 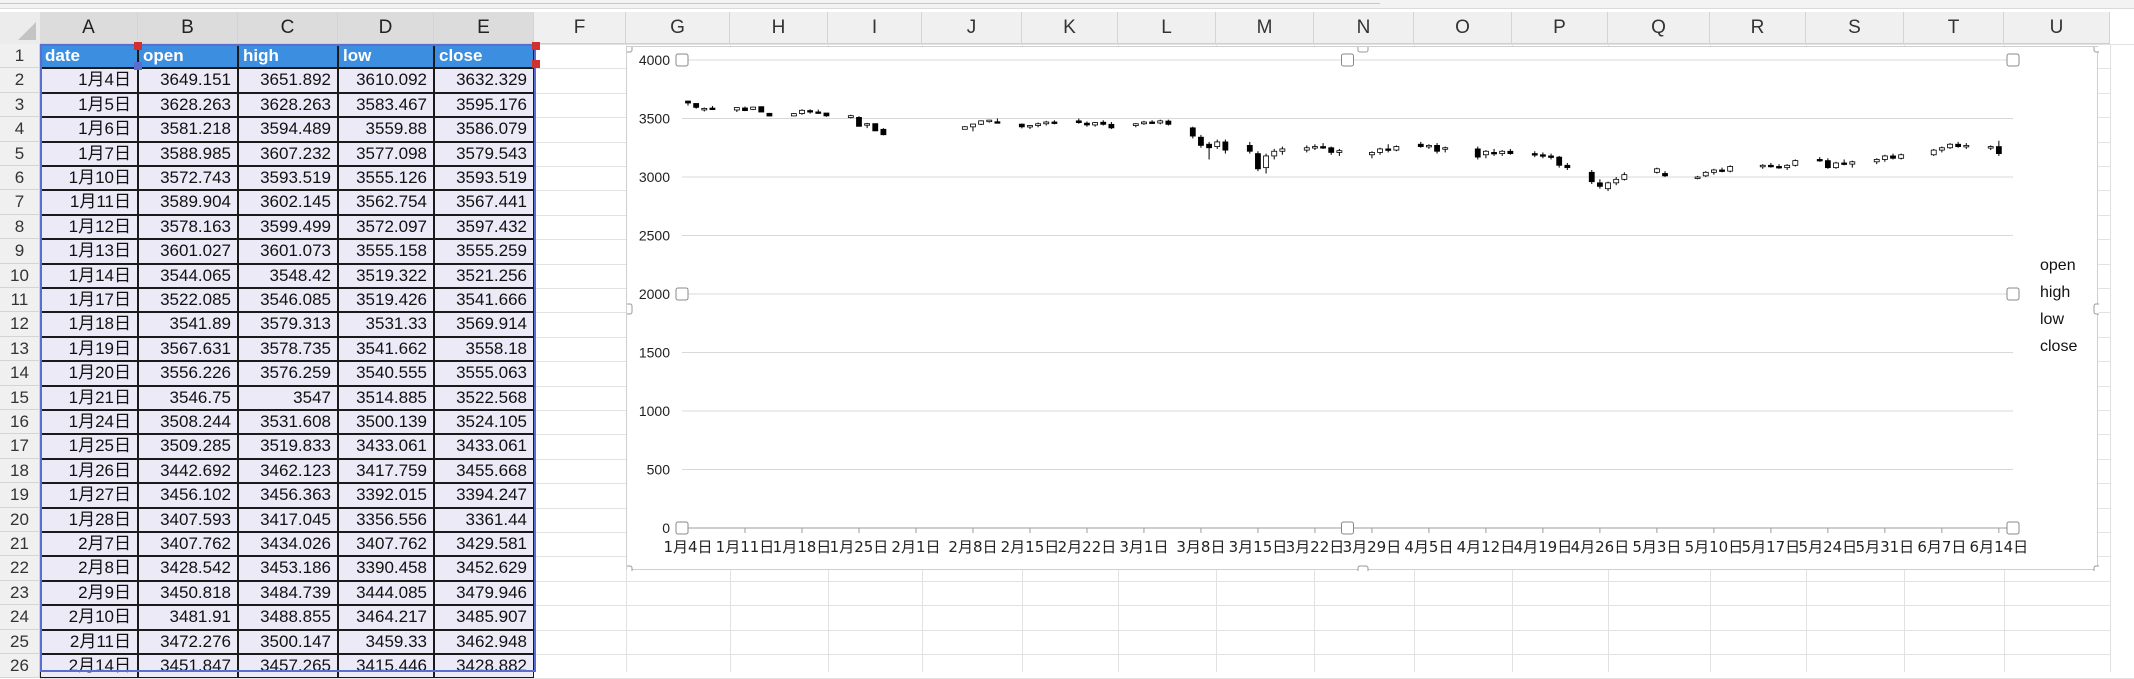 What do you see at coordinates (89, 56) in the screenshot?
I see `header-cell-date: date` at bounding box center [89, 56].